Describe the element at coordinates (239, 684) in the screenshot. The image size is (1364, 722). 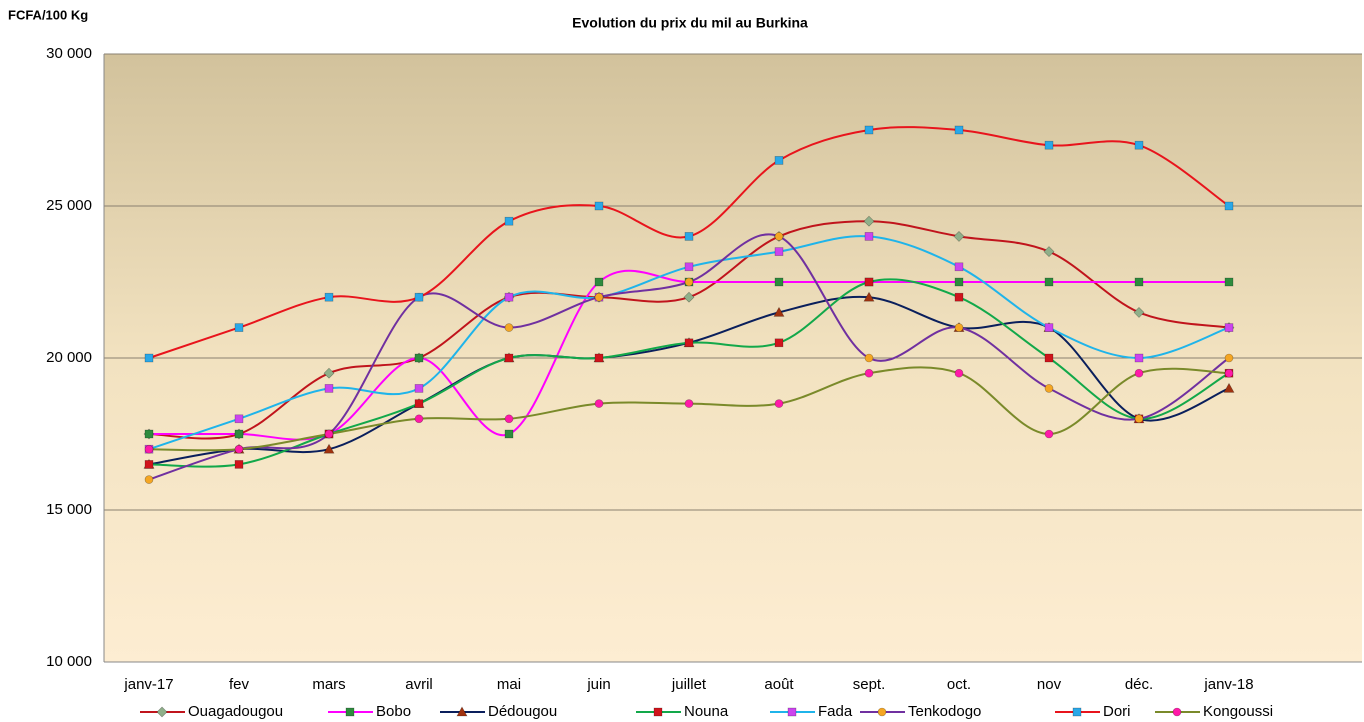
I see `x-tick-label: fev` at that location.